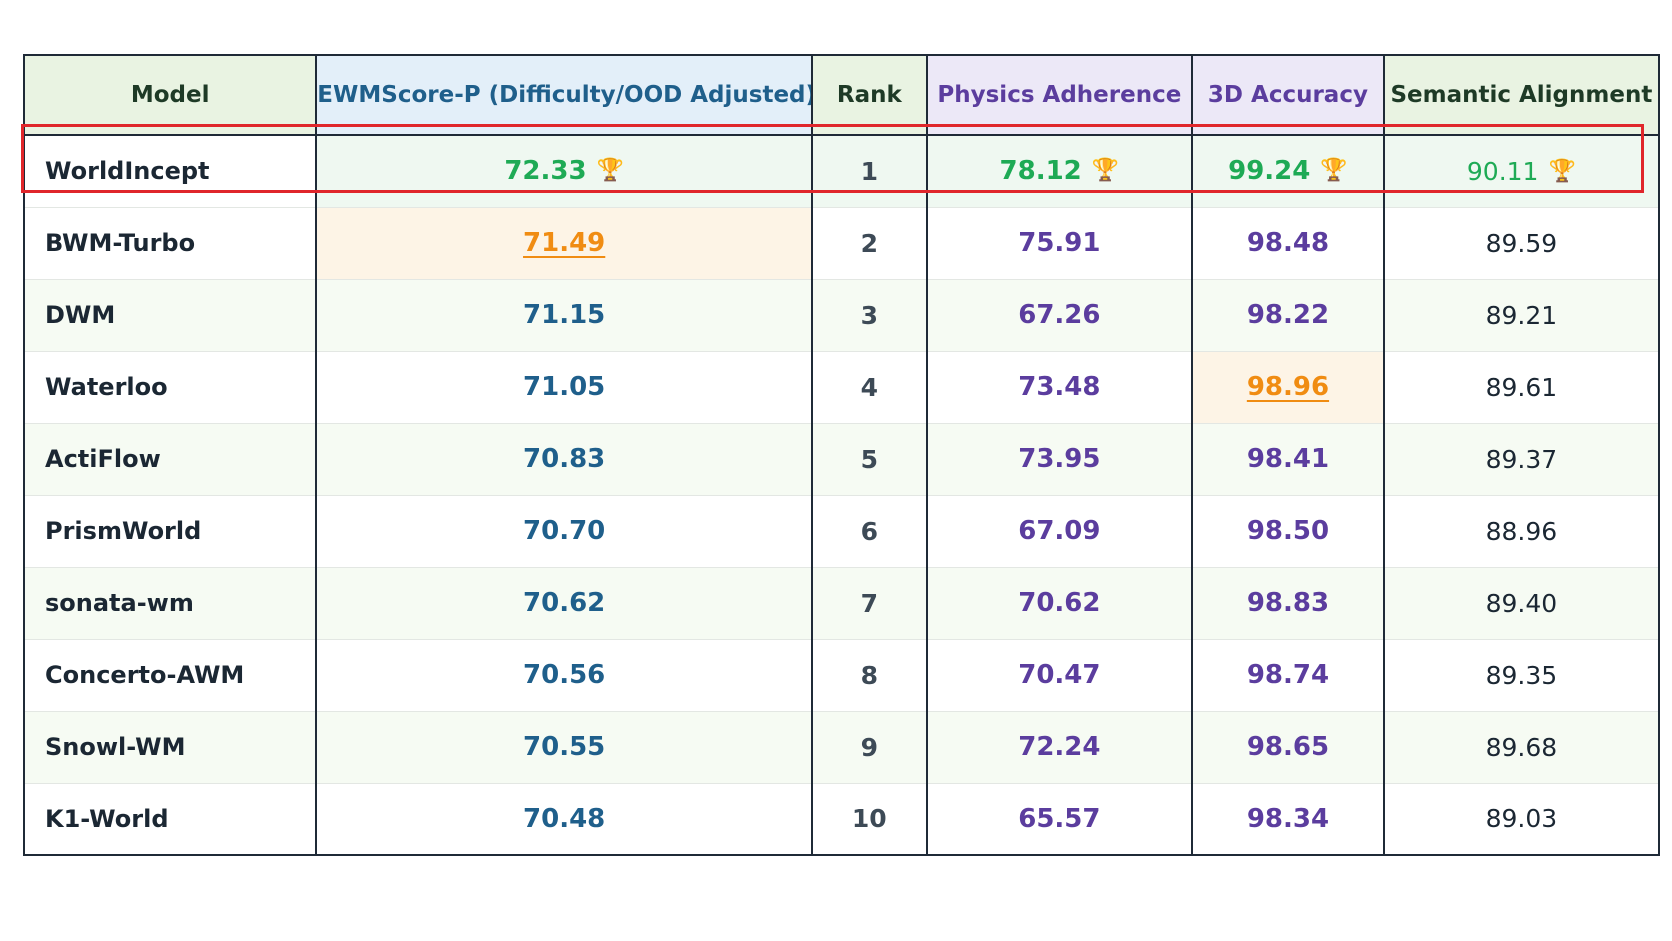  What do you see at coordinates (1059, 459) in the screenshot?
I see `cell-physics-adherence-value: 73.95` at bounding box center [1059, 459].